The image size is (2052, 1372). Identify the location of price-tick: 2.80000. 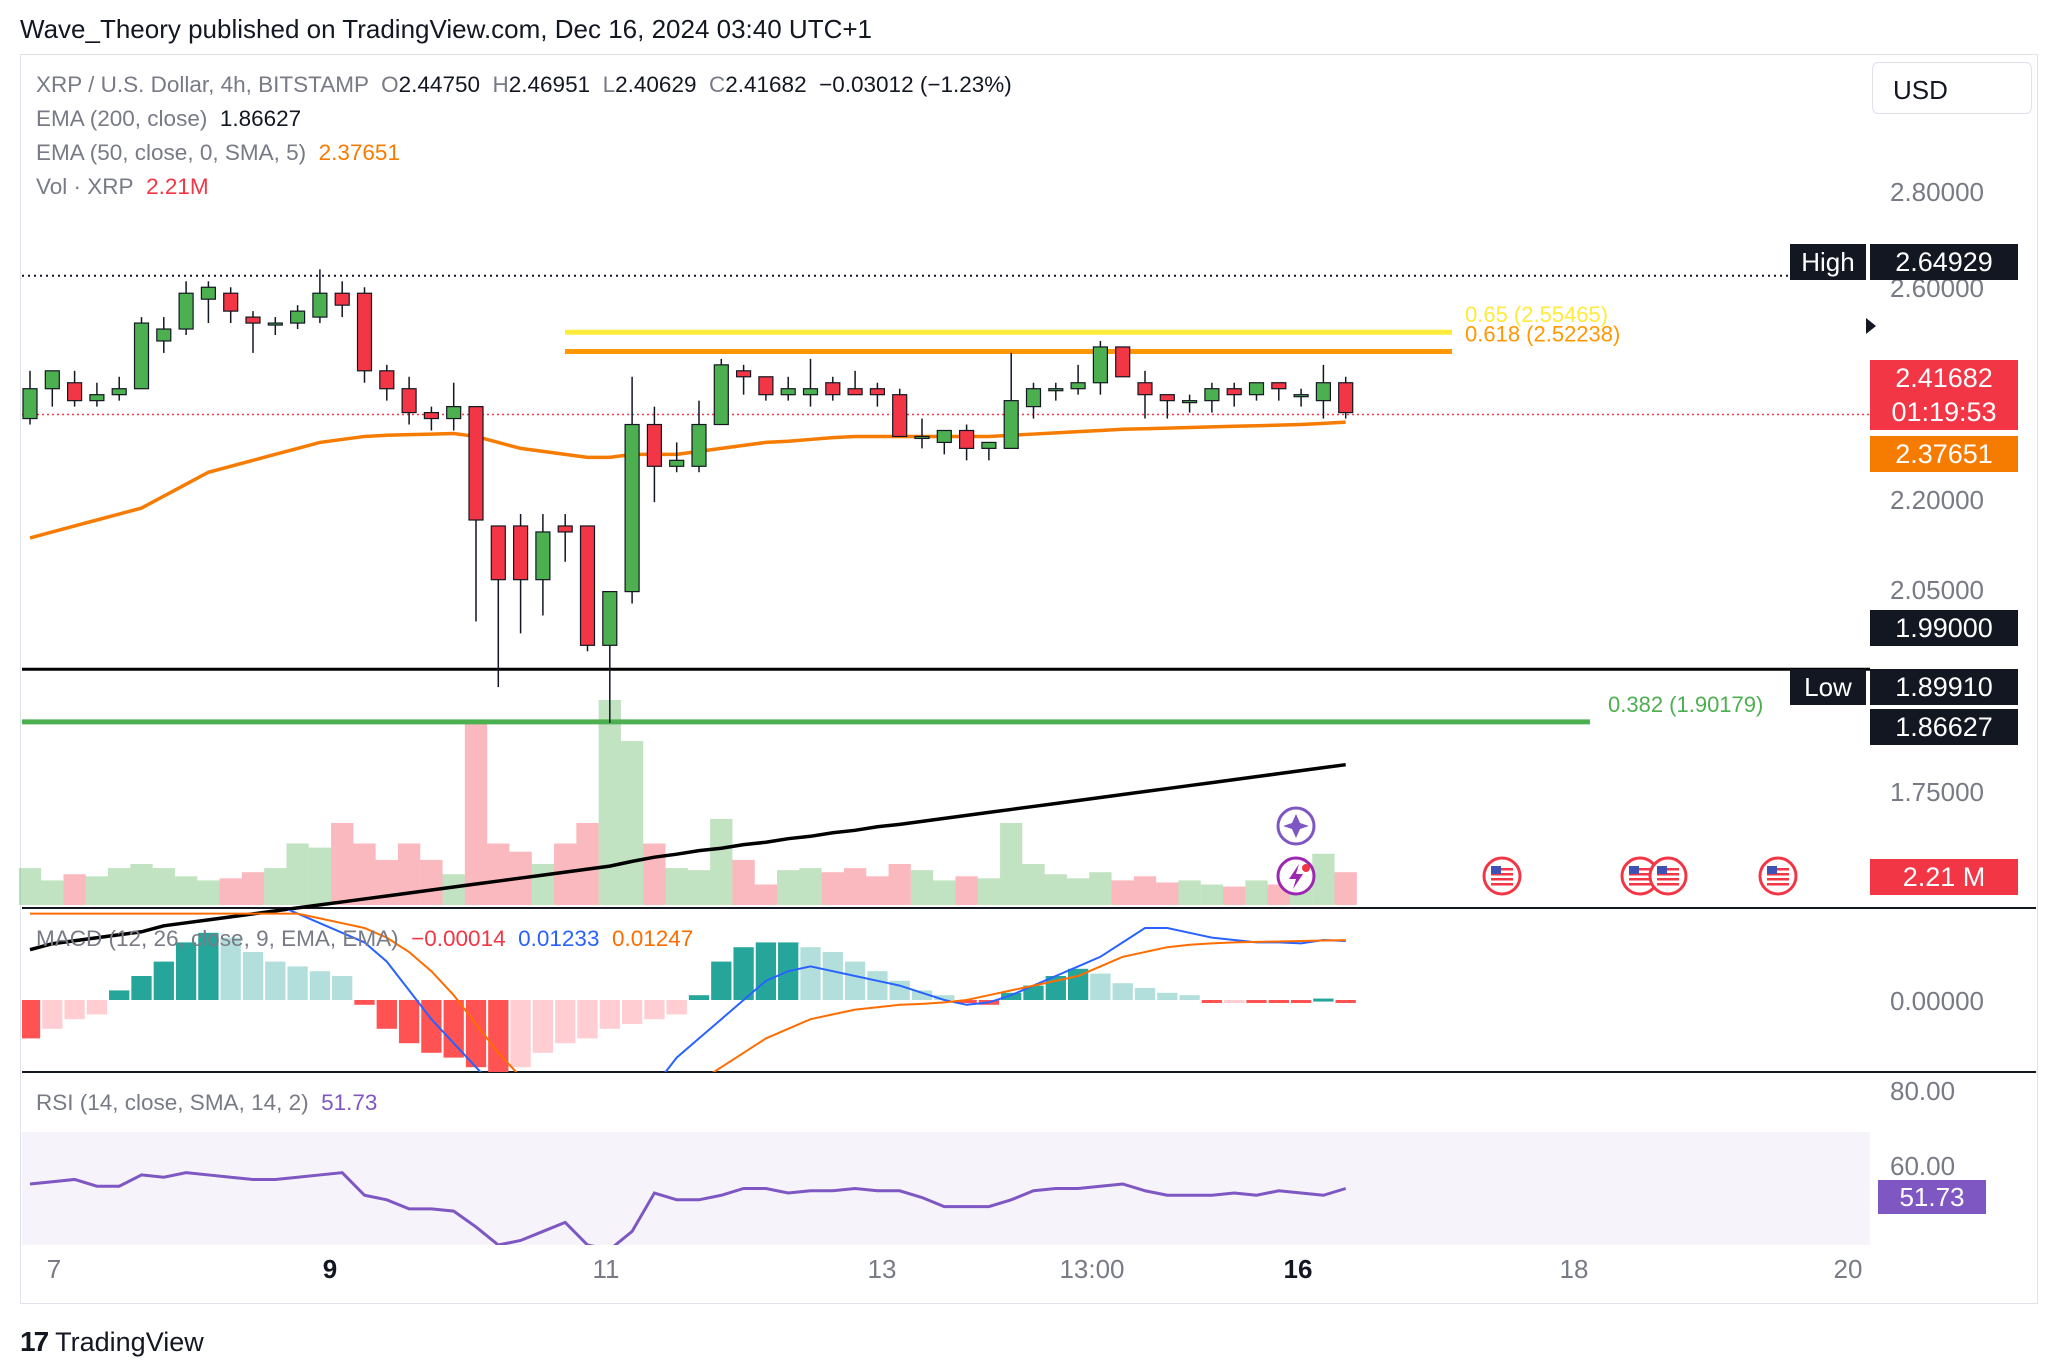
(1937, 192).